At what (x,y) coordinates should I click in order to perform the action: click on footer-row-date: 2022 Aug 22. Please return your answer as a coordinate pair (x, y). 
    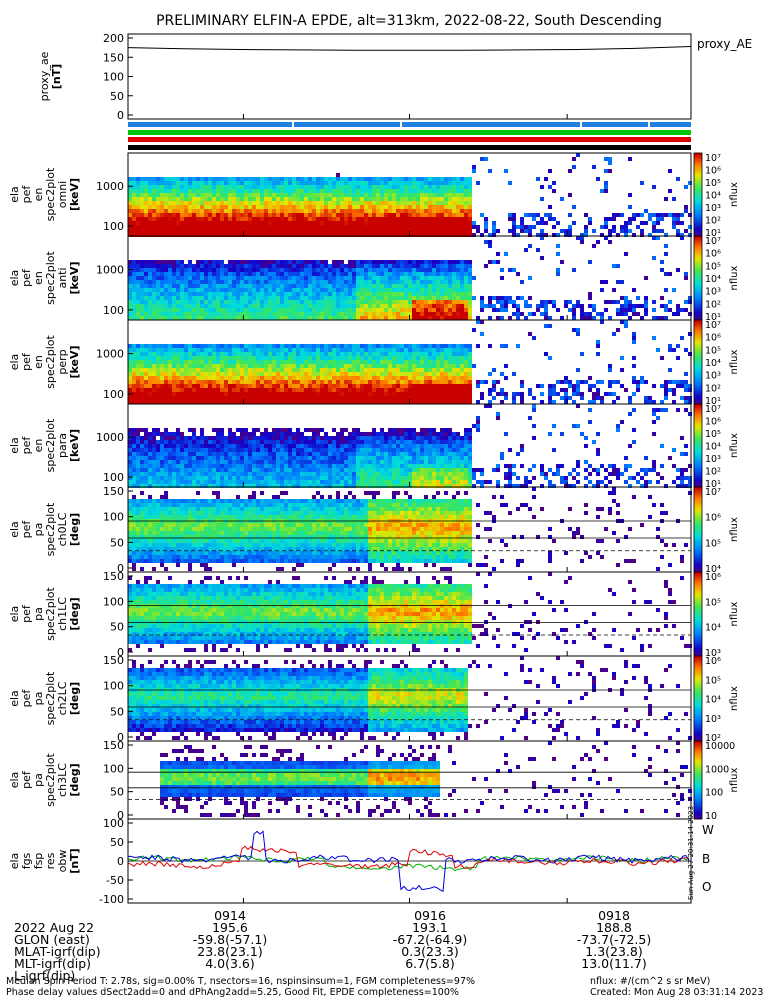
    Looking at the image, I should click on (50, 922).